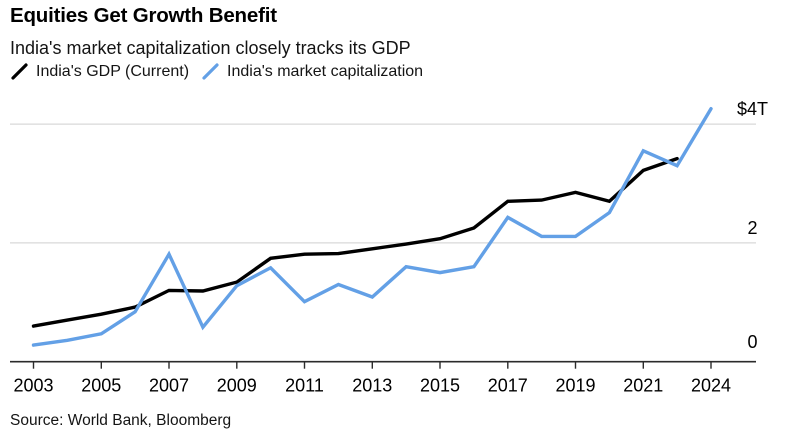 Image resolution: width=800 pixels, height=440 pixels. What do you see at coordinates (304, 386) in the screenshot?
I see `x-axis-label-2011: 2011` at bounding box center [304, 386].